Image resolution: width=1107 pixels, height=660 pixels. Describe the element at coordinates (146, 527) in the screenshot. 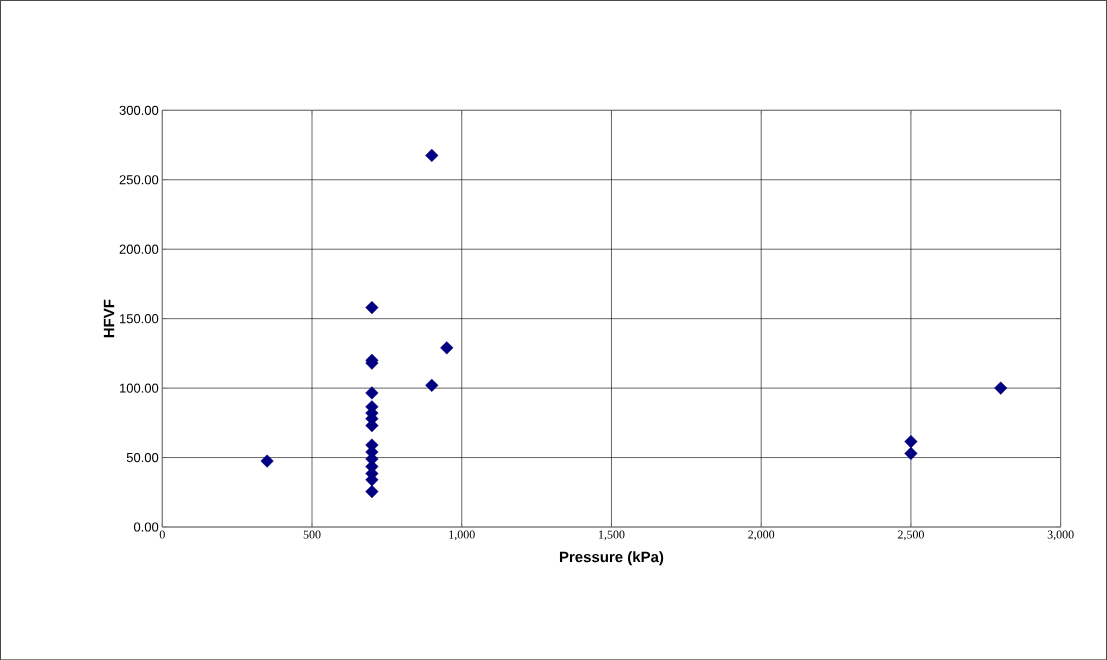

I see `y-tick-label: 0.00` at that location.